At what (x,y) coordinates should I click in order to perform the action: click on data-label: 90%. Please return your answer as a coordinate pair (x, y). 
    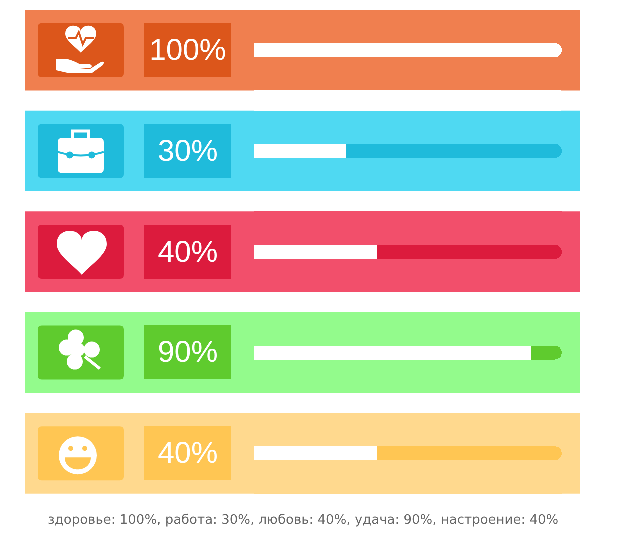
    Looking at the image, I should click on (188, 352).